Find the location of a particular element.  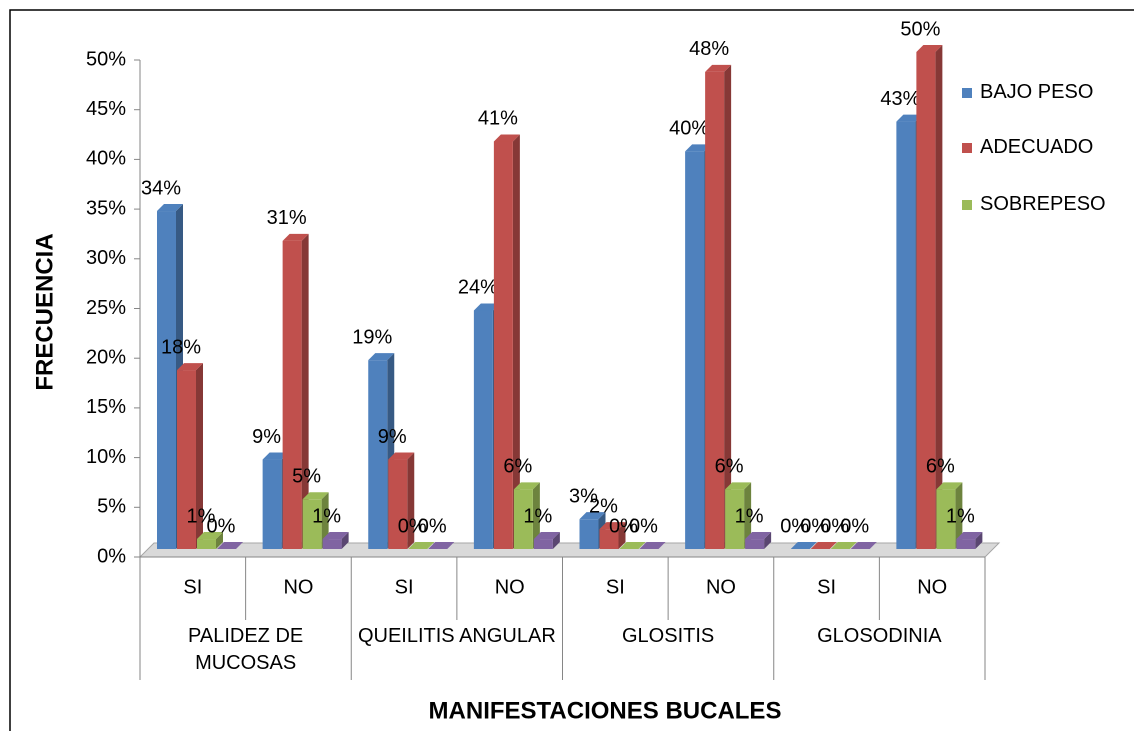

group-label: PALIDEZ DE MUCOSAS is located at coordinates (246, 649).